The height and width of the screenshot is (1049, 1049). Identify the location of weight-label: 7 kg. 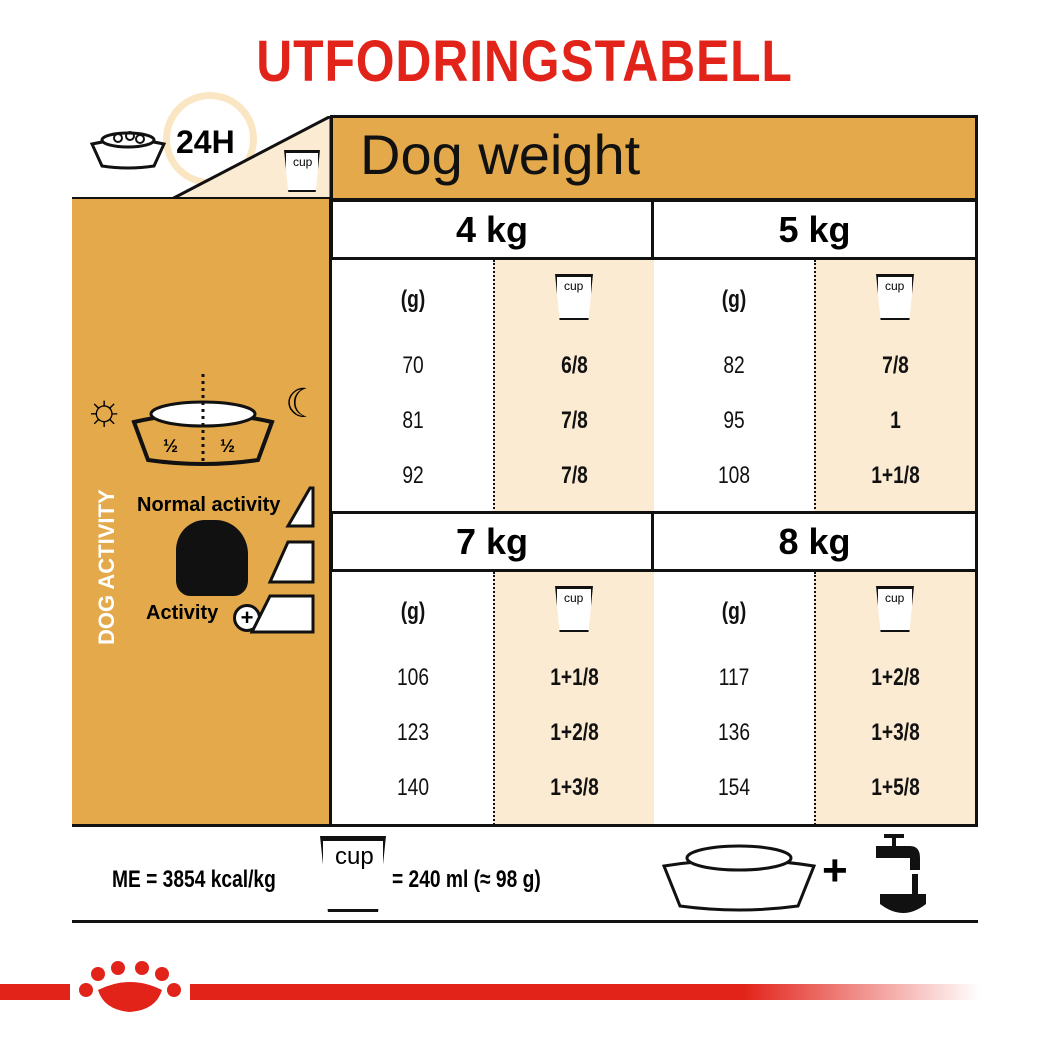
(492, 541).